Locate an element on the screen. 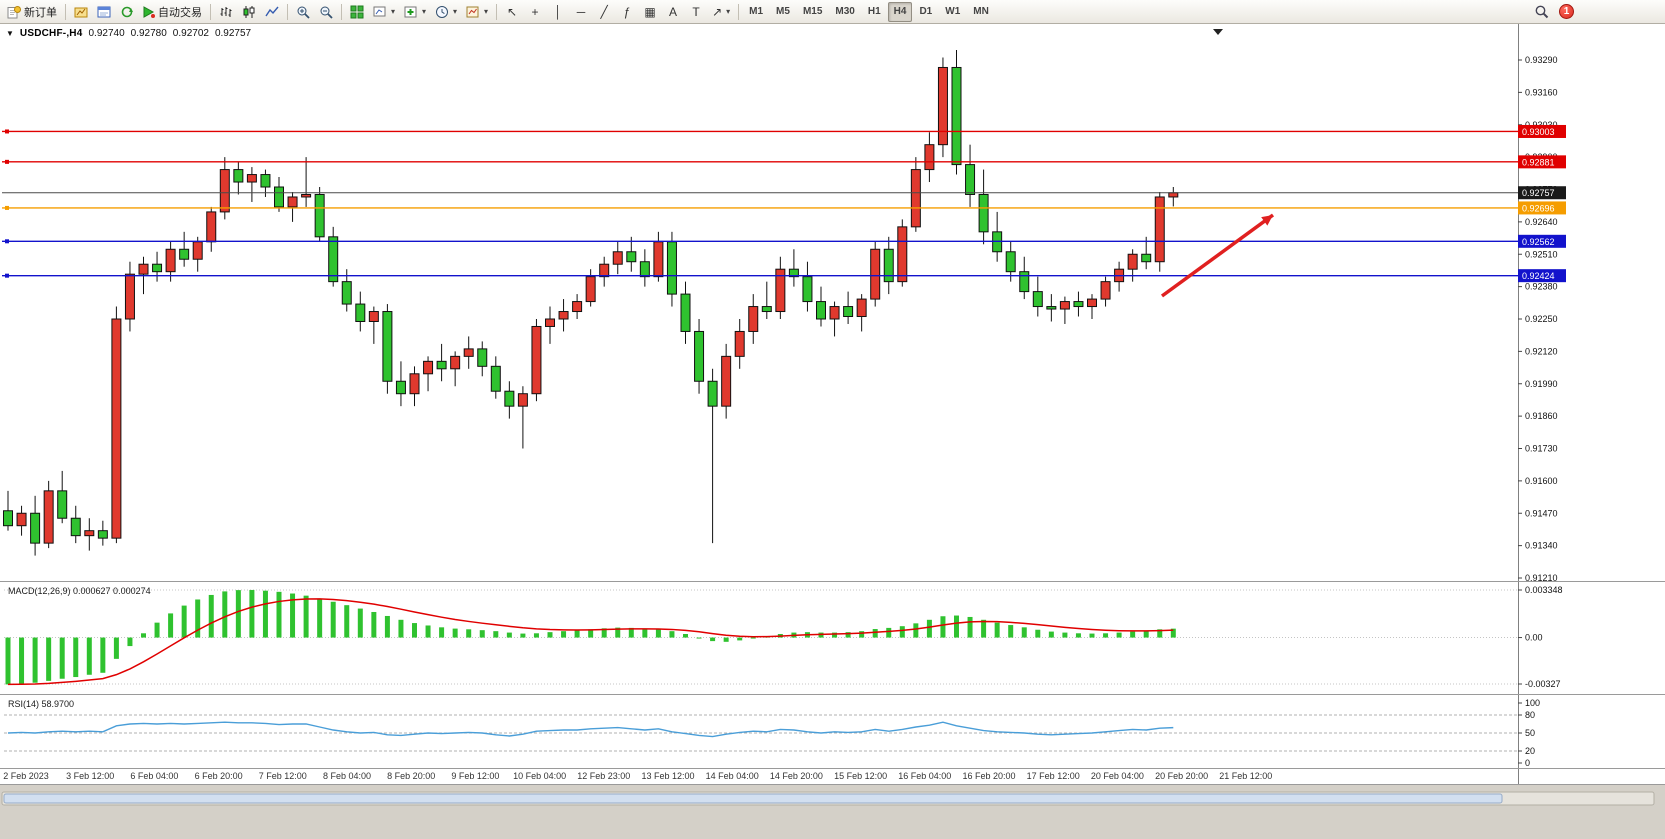  notification-badge: 1 is located at coordinates (1566, 11).